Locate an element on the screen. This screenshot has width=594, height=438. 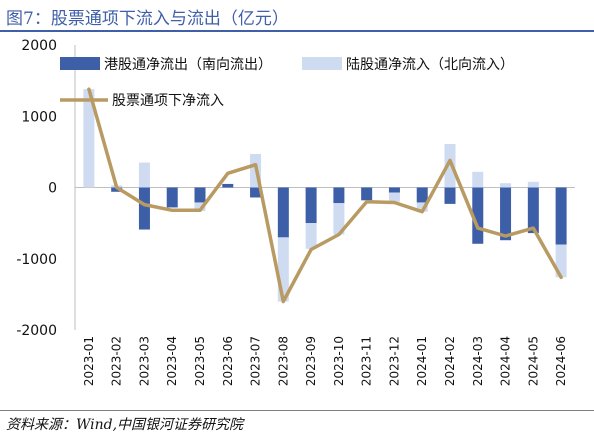
x-tick-label: 2024-01 is located at coordinates (422, 361).